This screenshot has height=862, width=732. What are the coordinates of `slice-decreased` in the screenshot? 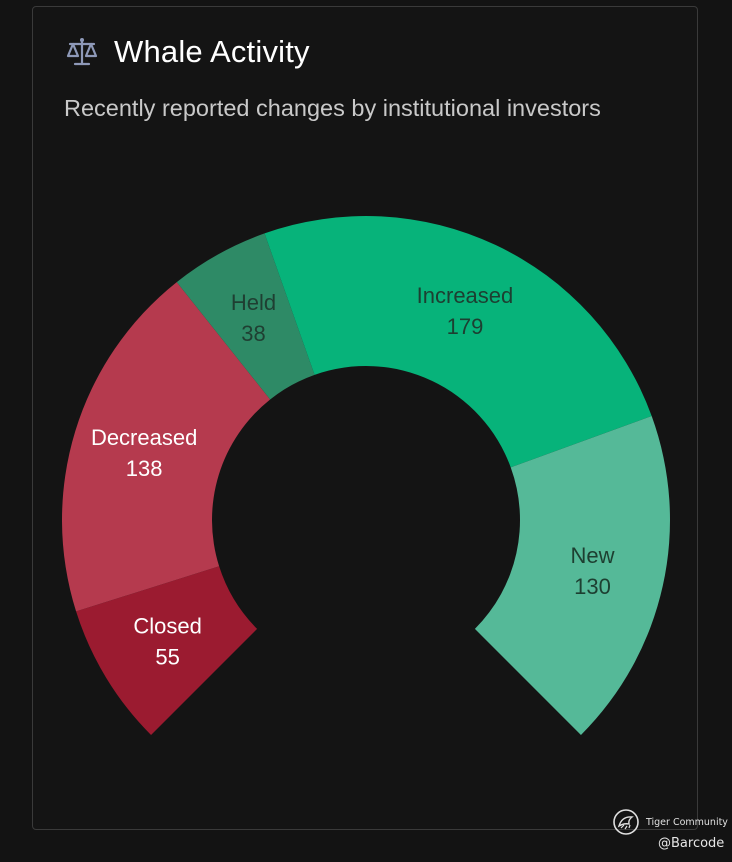 It's located at (166, 447).